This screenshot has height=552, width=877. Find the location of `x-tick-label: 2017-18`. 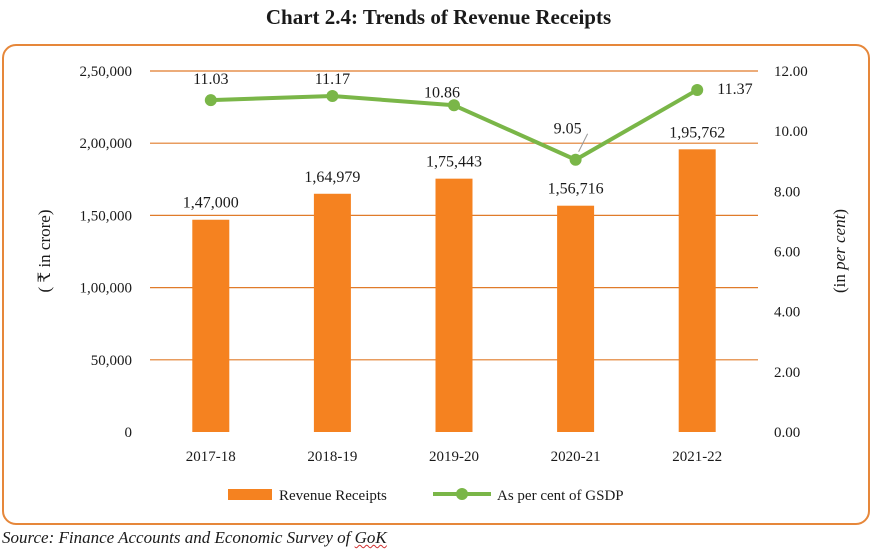

x-tick-label: 2017-18 is located at coordinates (211, 457).